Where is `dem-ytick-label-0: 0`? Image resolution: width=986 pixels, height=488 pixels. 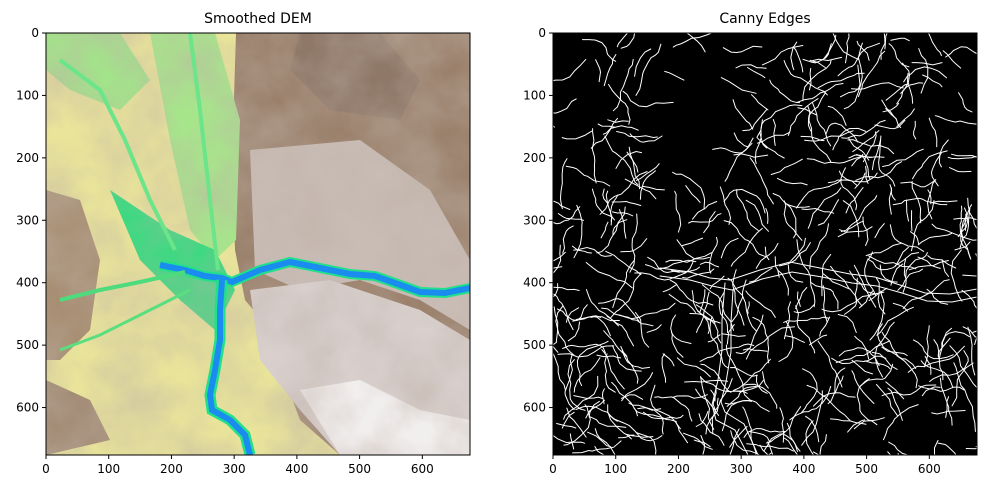
dem-ytick-label-0: 0 is located at coordinates (35, 33).